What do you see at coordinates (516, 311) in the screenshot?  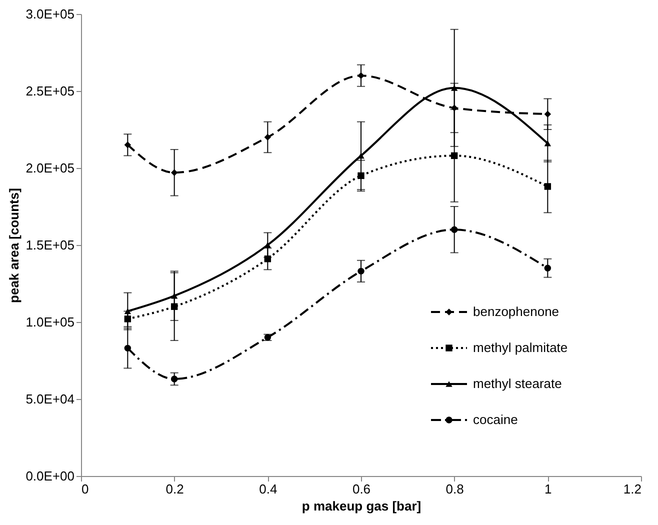 I see `legend-label: benzophenone` at bounding box center [516, 311].